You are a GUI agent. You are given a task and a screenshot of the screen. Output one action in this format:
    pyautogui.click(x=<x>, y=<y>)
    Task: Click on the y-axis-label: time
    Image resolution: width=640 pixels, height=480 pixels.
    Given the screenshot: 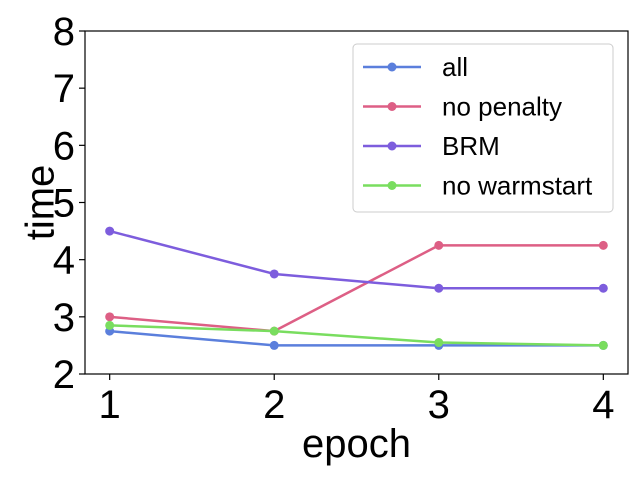 What is the action you would take?
    pyautogui.click(x=41, y=203)
    